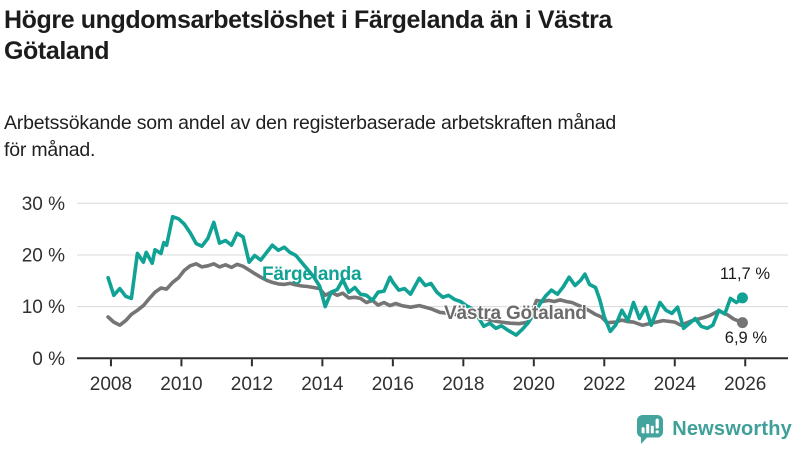 This screenshot has width=800, height=450. Describe the element at coordinates (43, 204) in the screenshot. I see `y-tick-label: 30 %` at that location.